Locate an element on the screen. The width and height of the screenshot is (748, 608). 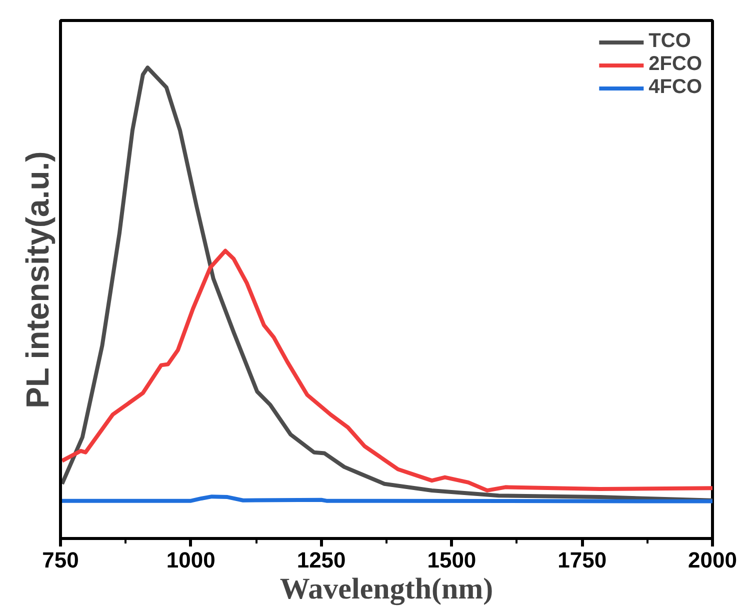
legend-label: 4FCO is located at coordinates (675, 87).